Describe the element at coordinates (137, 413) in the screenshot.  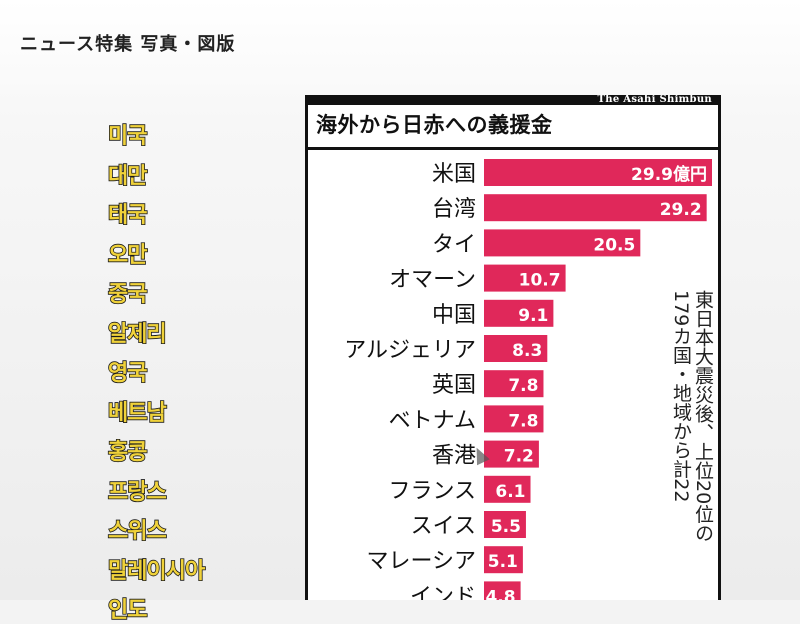
I see `korean-label: 베트남` at that location.